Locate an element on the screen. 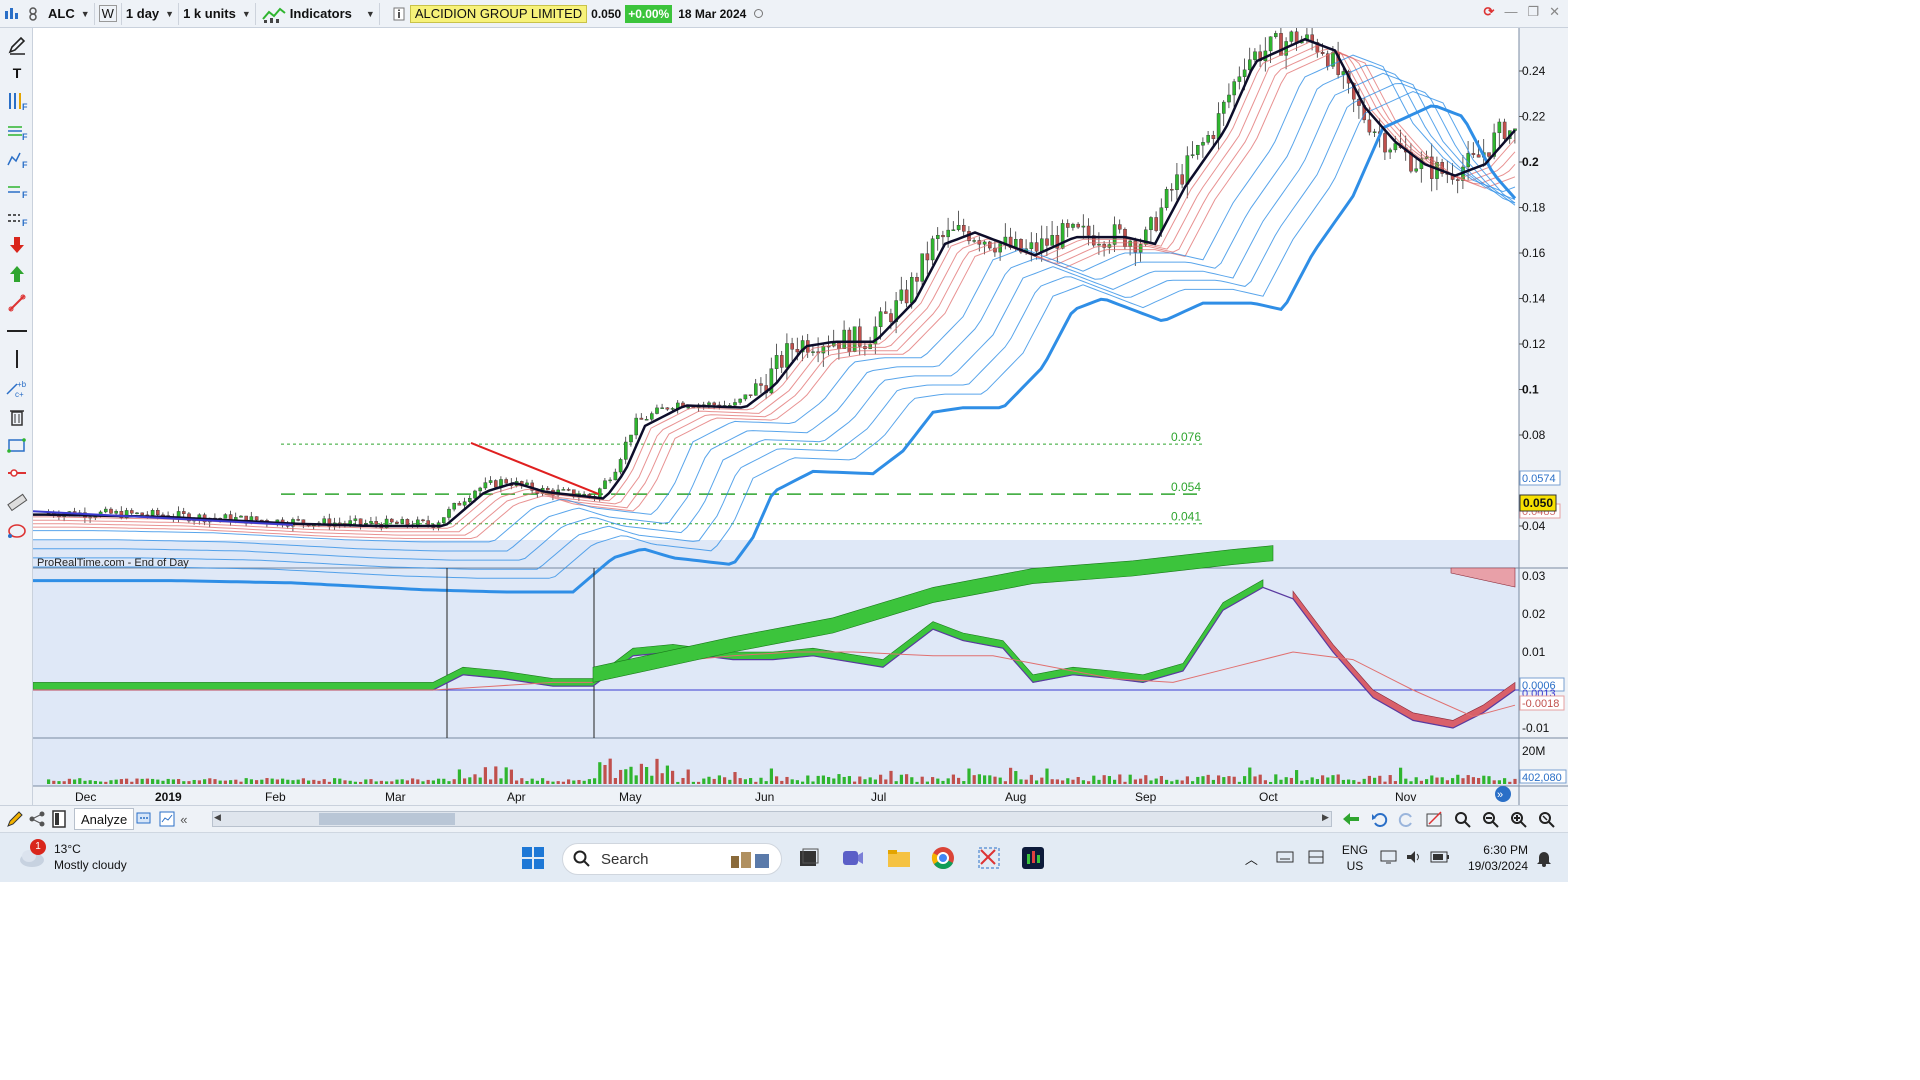  pencil-icon is located at coordinates (17, 45).